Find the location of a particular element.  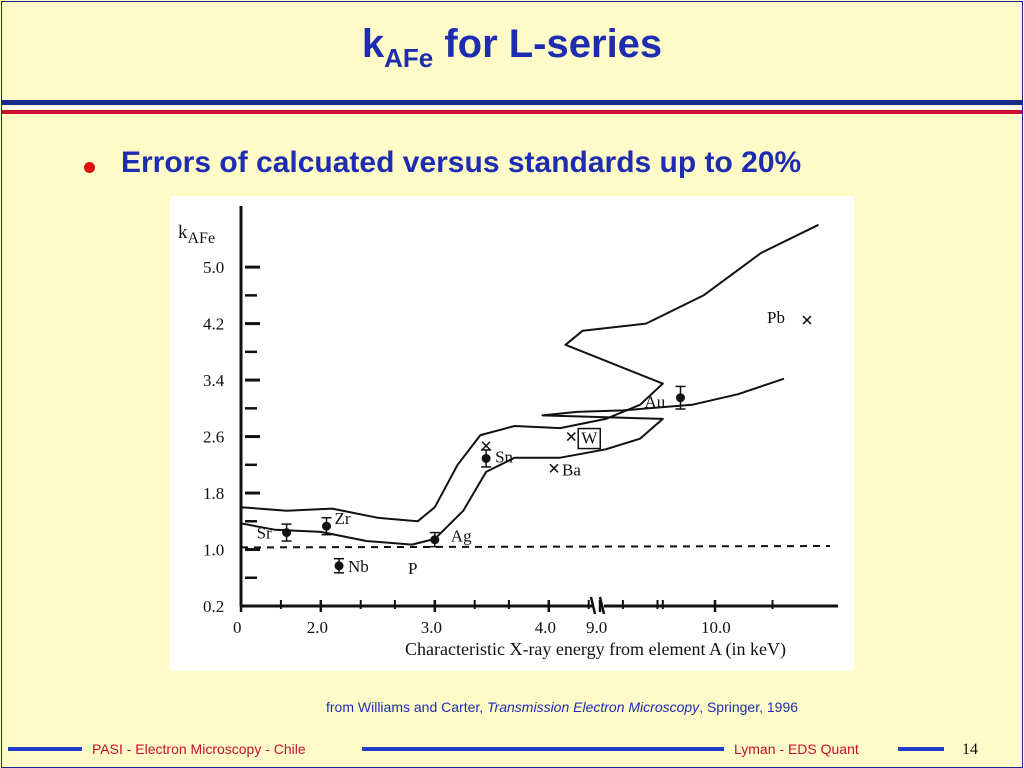

x-tick-label: 0 is located at coordinates (237, 627).